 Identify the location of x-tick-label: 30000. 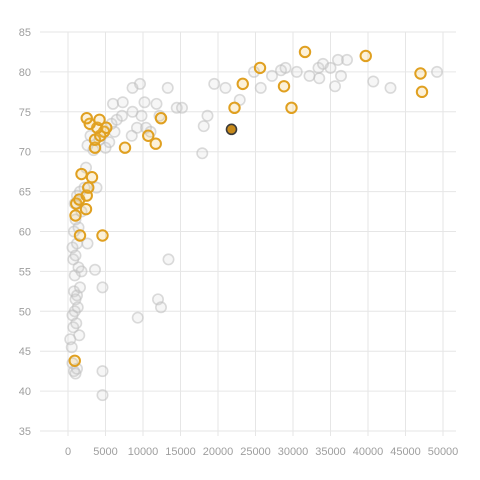
(293, 452).